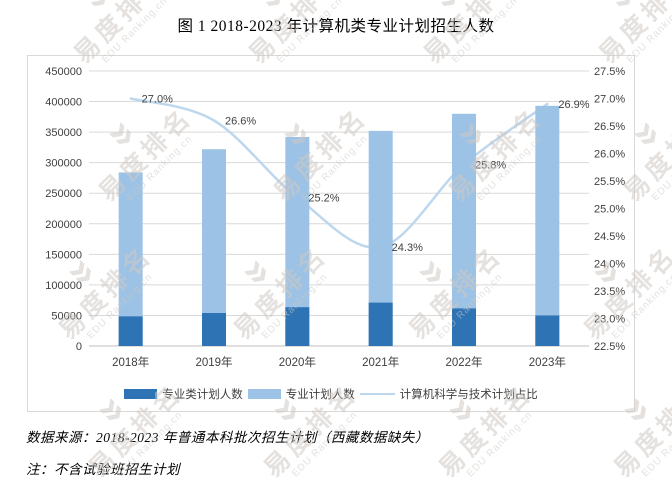  What do you see at coordinates (463, 362) in the screenshot?
I see `x-axis-label: 2022年` at bounding box center [463, 362].